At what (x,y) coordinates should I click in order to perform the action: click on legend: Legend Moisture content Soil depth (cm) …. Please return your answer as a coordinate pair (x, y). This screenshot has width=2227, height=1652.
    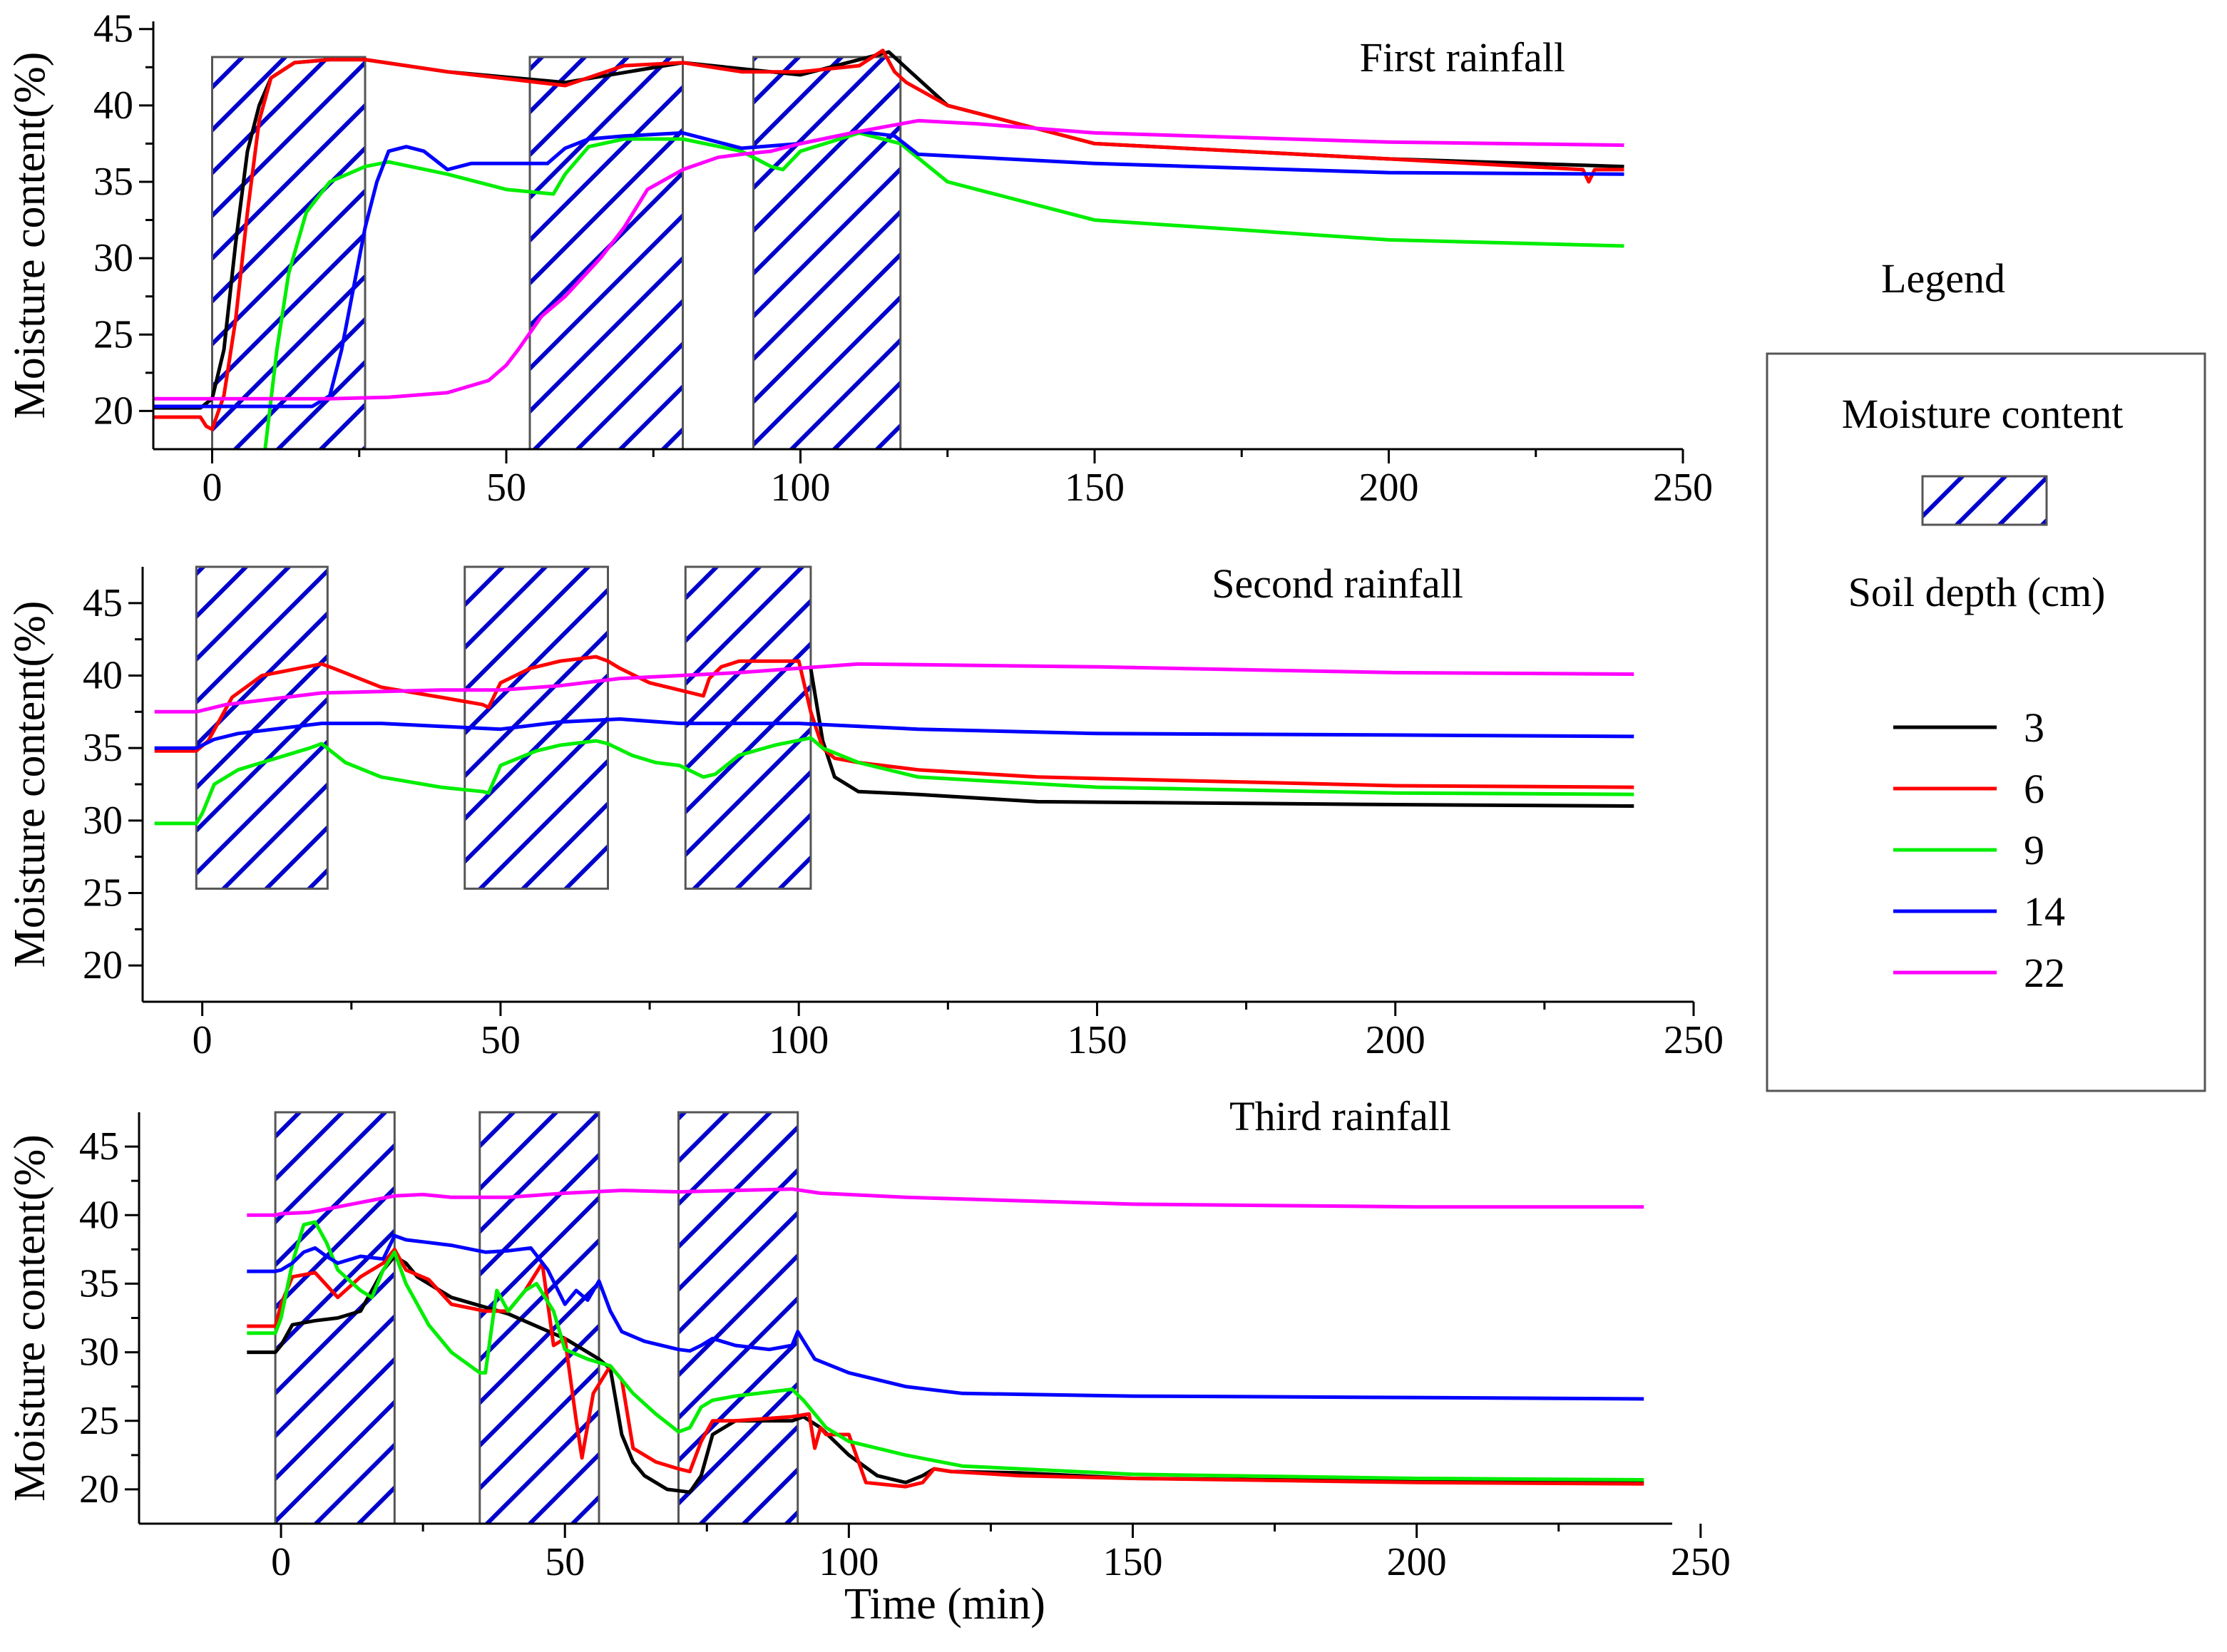
    Looking at the image, I should click on (1986, 673).